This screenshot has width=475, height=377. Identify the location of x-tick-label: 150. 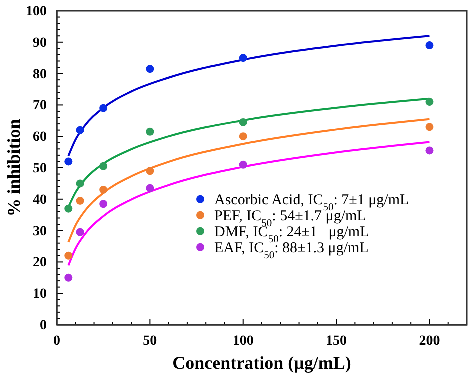
(337, 341).